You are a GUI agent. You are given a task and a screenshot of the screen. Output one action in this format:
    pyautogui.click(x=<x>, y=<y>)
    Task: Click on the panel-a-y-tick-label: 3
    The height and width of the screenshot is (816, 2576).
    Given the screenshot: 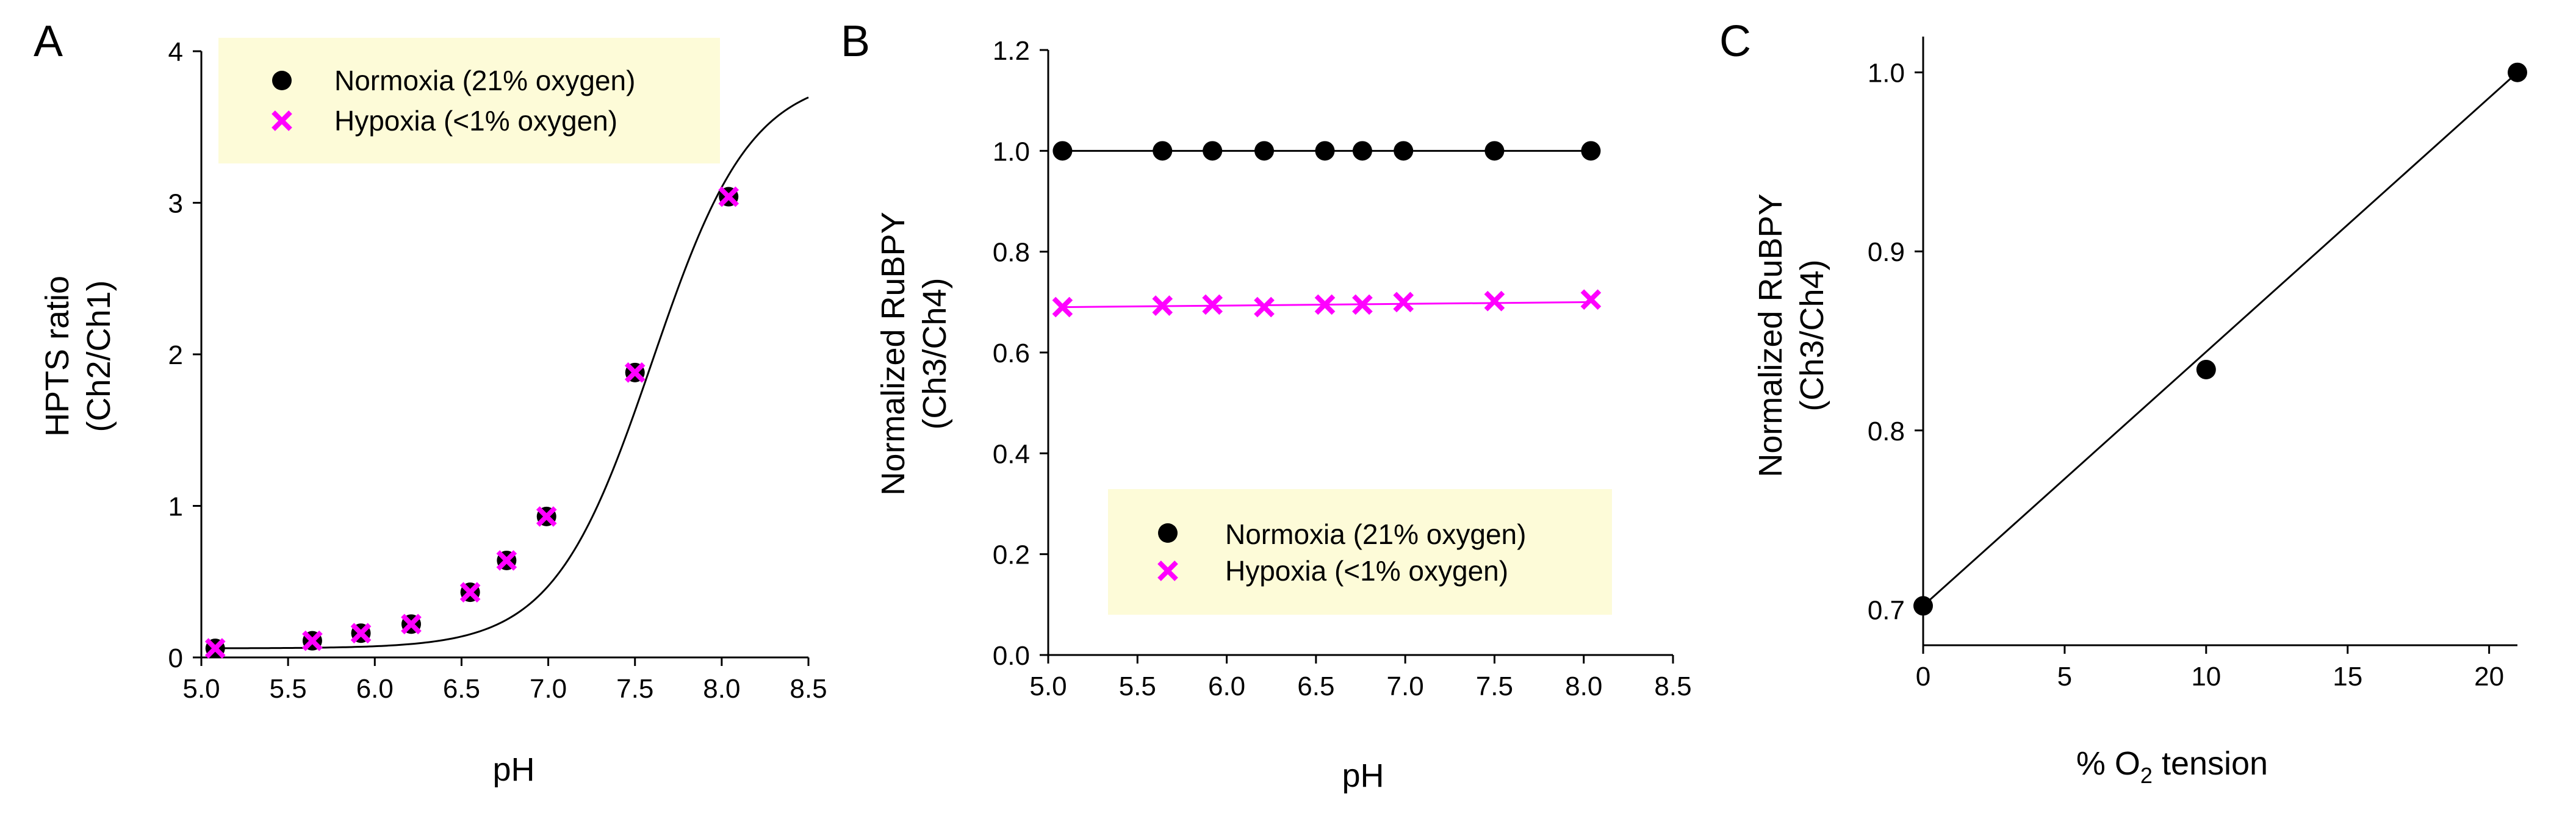 What is the action you would take?
    pyautogui.click(x=175, y=204)
    